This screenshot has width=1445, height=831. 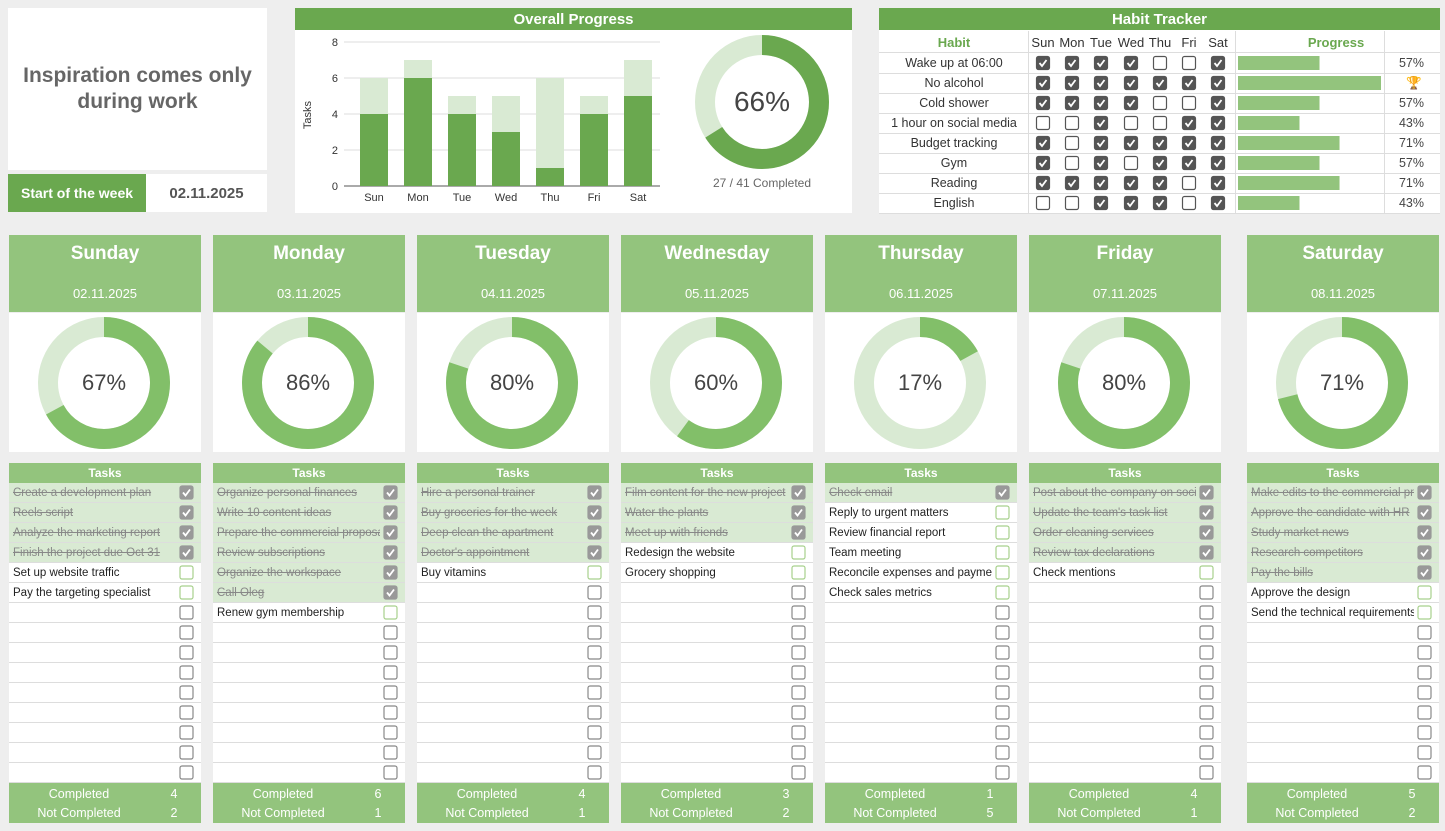 What do you see at coordinates (1332, 612) in the screenshot?
I see `task-text: Send the technical requirements` at bounding box center [1332, 612].